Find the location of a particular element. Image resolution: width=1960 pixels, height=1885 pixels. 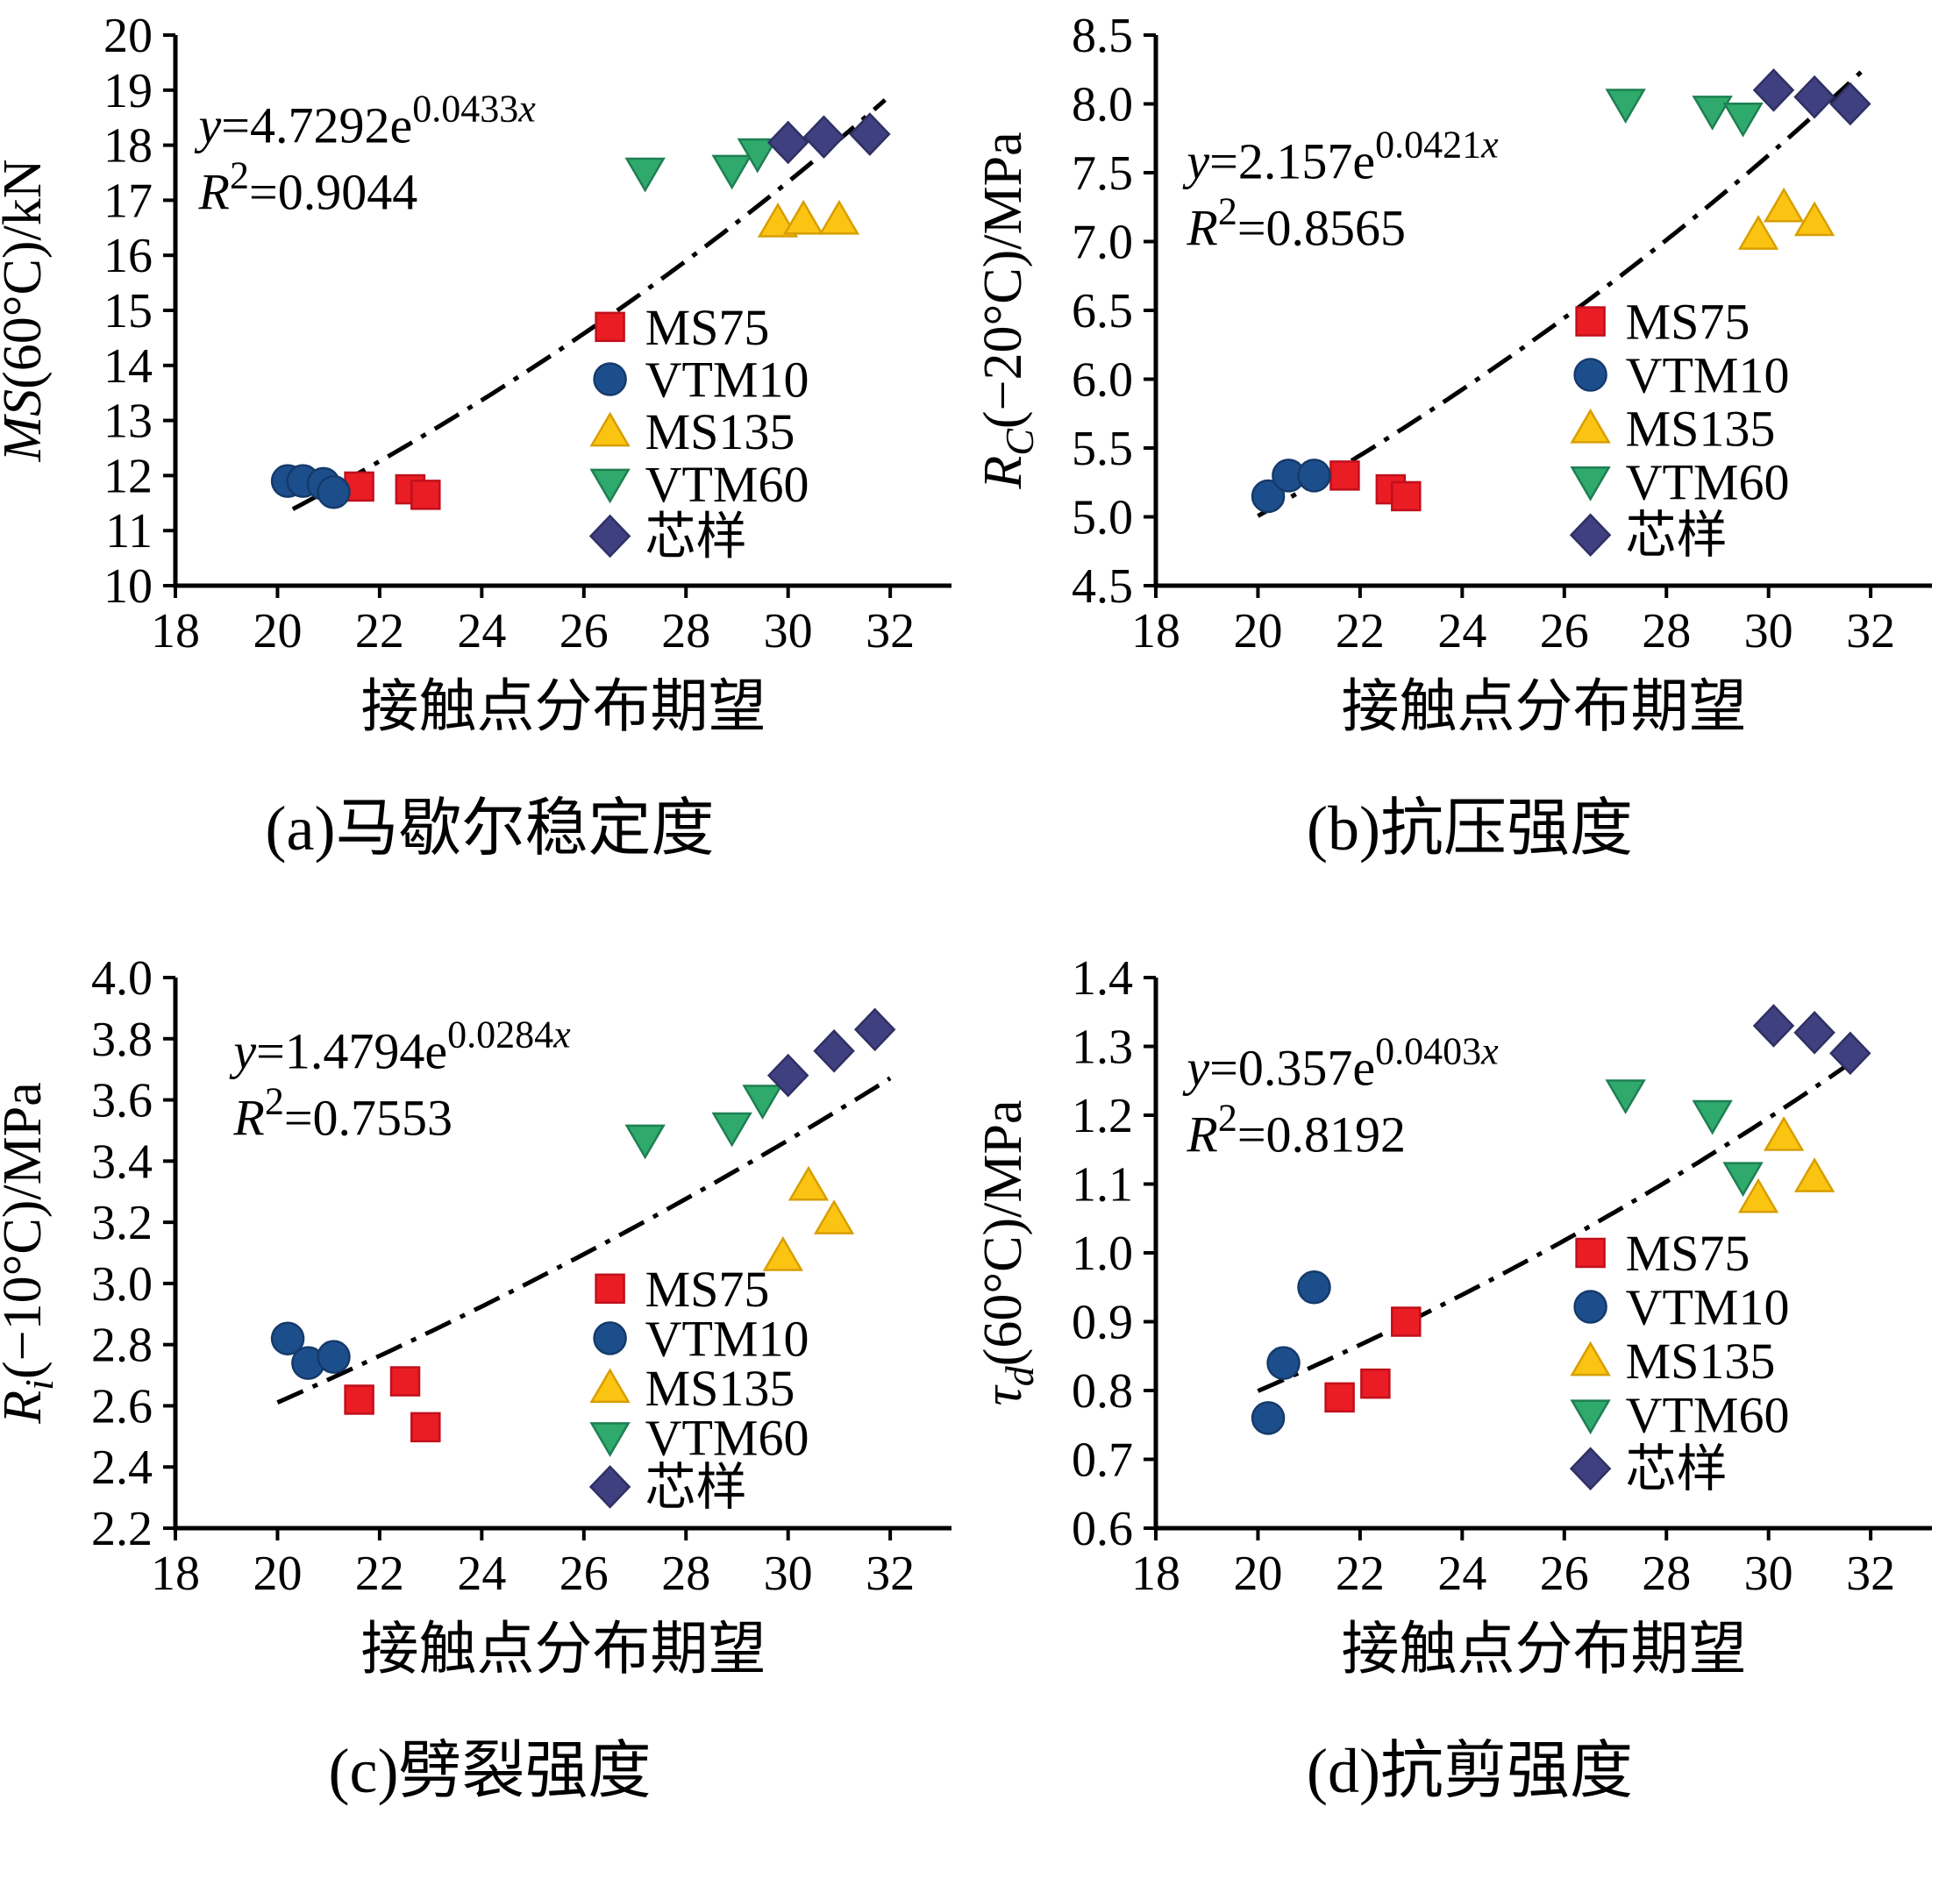

svg-text: 4.5 is located at coordinates (1102, 586).